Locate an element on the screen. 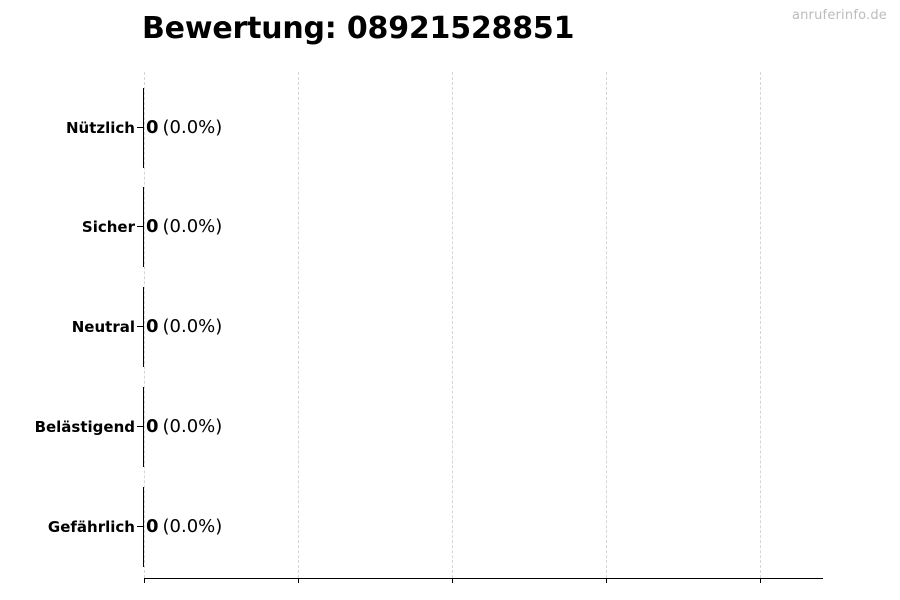 This screenshot has width=900, height=600. bar-percent-belaestigend: (0.0%) is located at coordinates (192, 426).